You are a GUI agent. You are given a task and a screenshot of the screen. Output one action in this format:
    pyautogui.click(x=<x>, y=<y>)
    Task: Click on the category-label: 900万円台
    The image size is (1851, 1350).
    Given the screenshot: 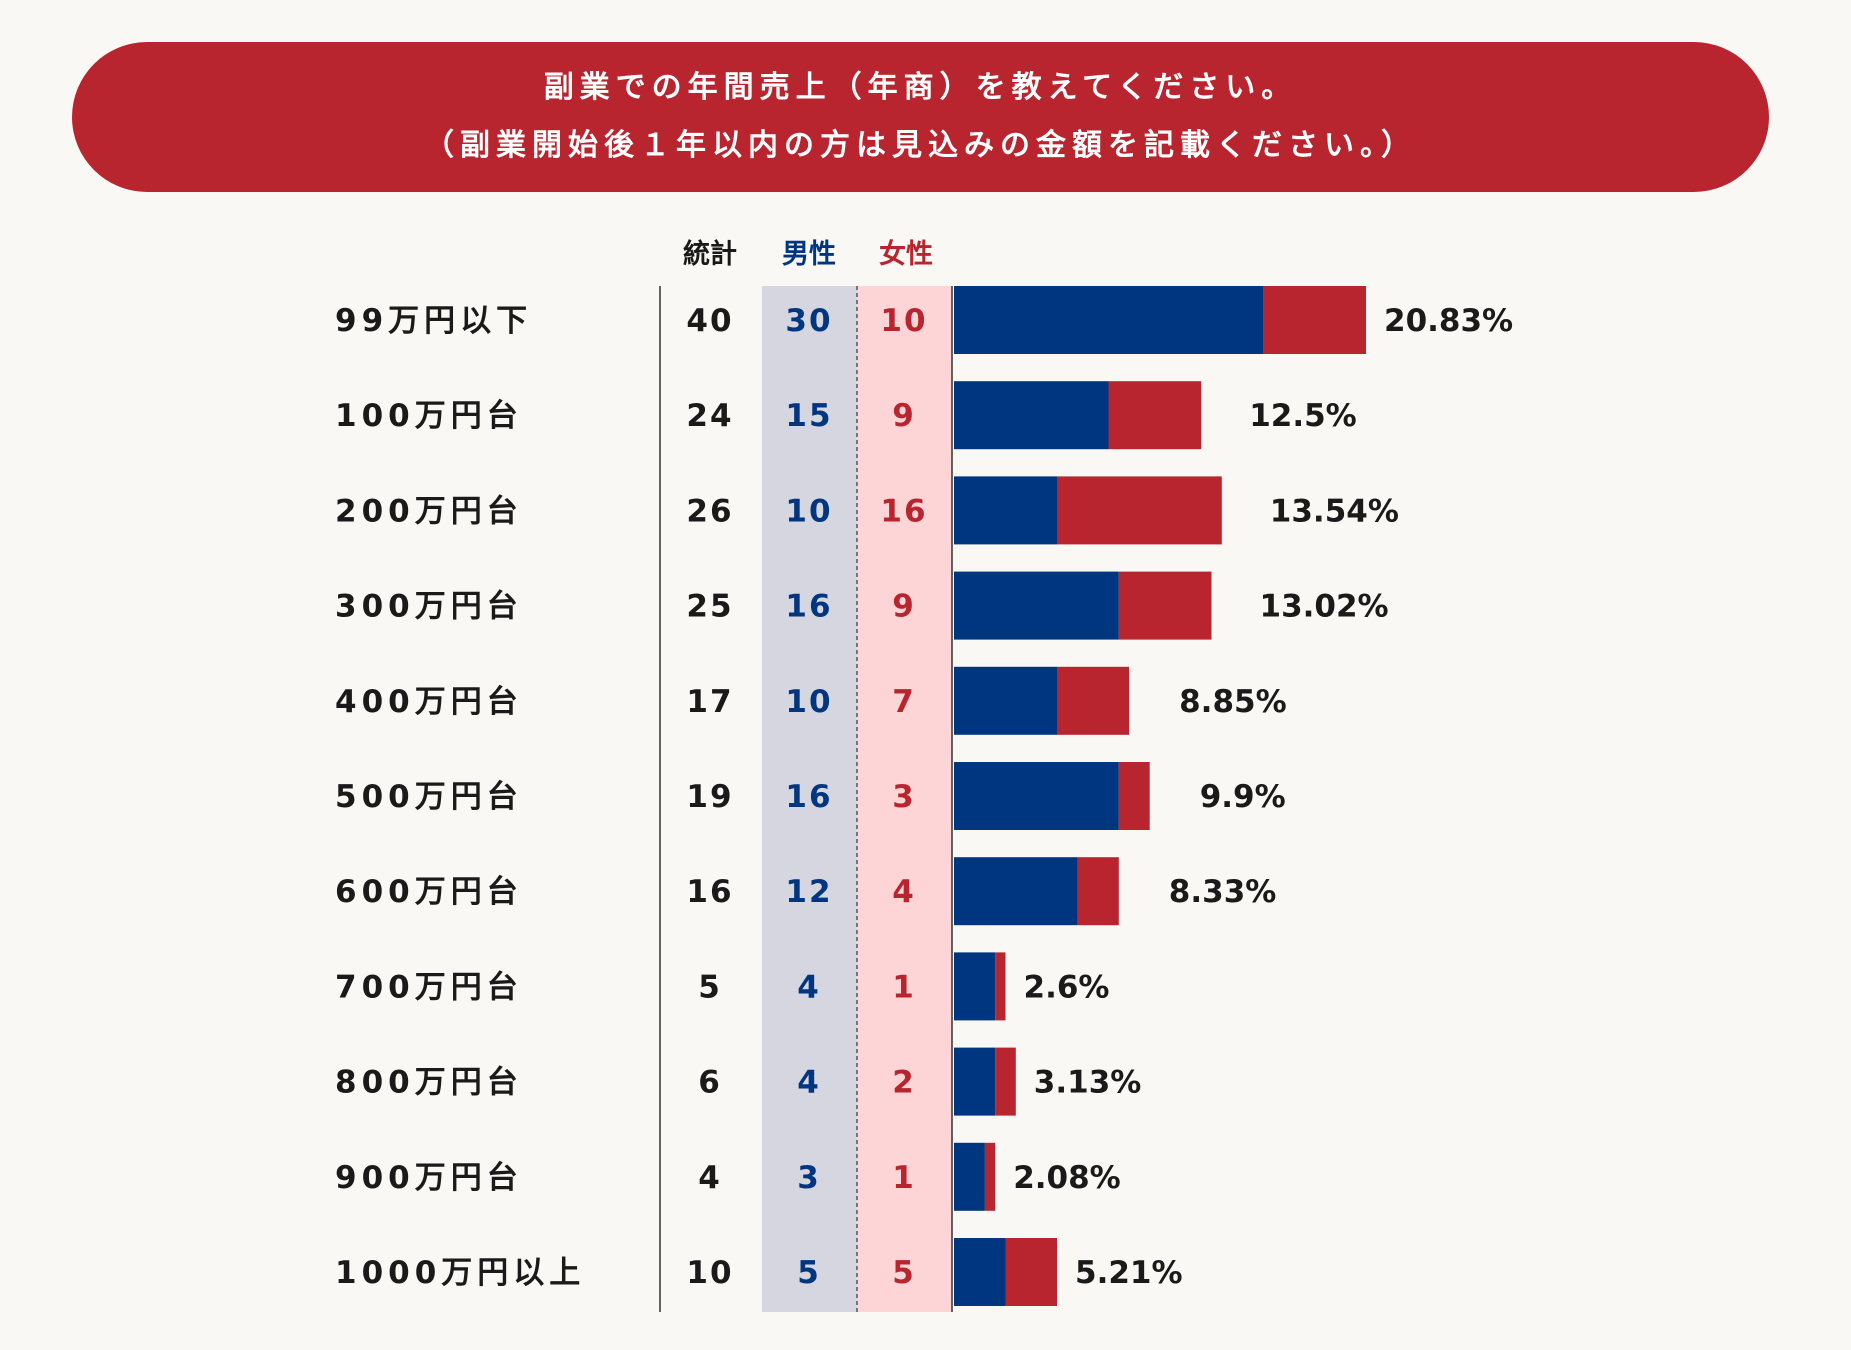 What is the action you would take?
    pyautogui.click(x=429, y=1178)
    